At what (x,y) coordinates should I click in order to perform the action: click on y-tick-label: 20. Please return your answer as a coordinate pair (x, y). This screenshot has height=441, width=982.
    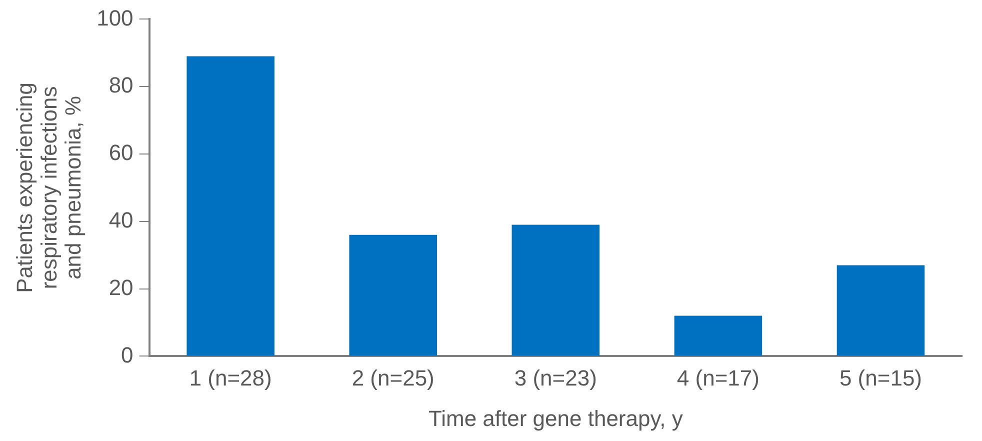
    Looking at the image, I should click on (121, 287).